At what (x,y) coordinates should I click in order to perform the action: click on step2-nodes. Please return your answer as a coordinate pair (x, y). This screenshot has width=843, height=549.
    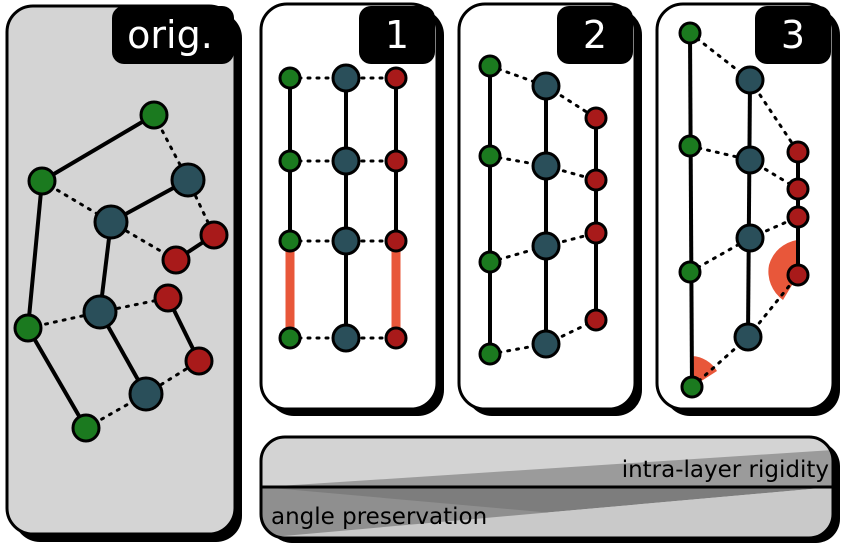
    Looking at the image, I should click on (543, 210).